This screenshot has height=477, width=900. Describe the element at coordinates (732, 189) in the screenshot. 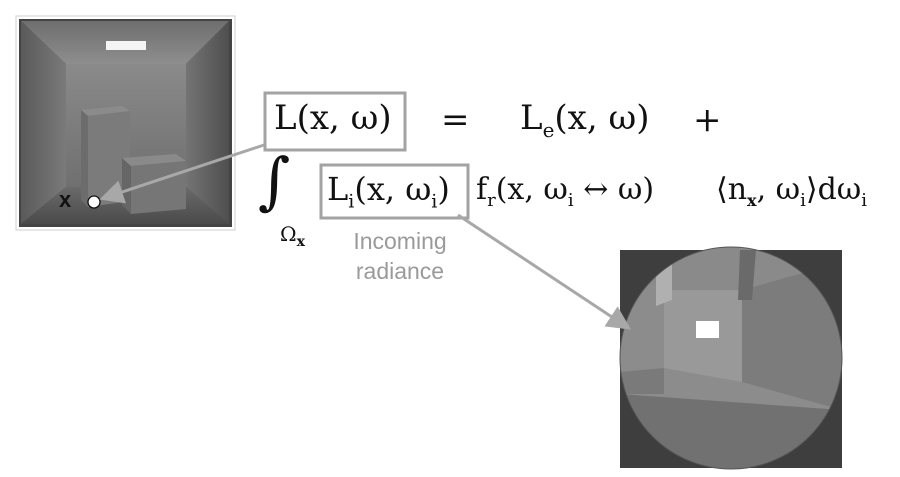

I see `cos-open: ⟨n` at that location.